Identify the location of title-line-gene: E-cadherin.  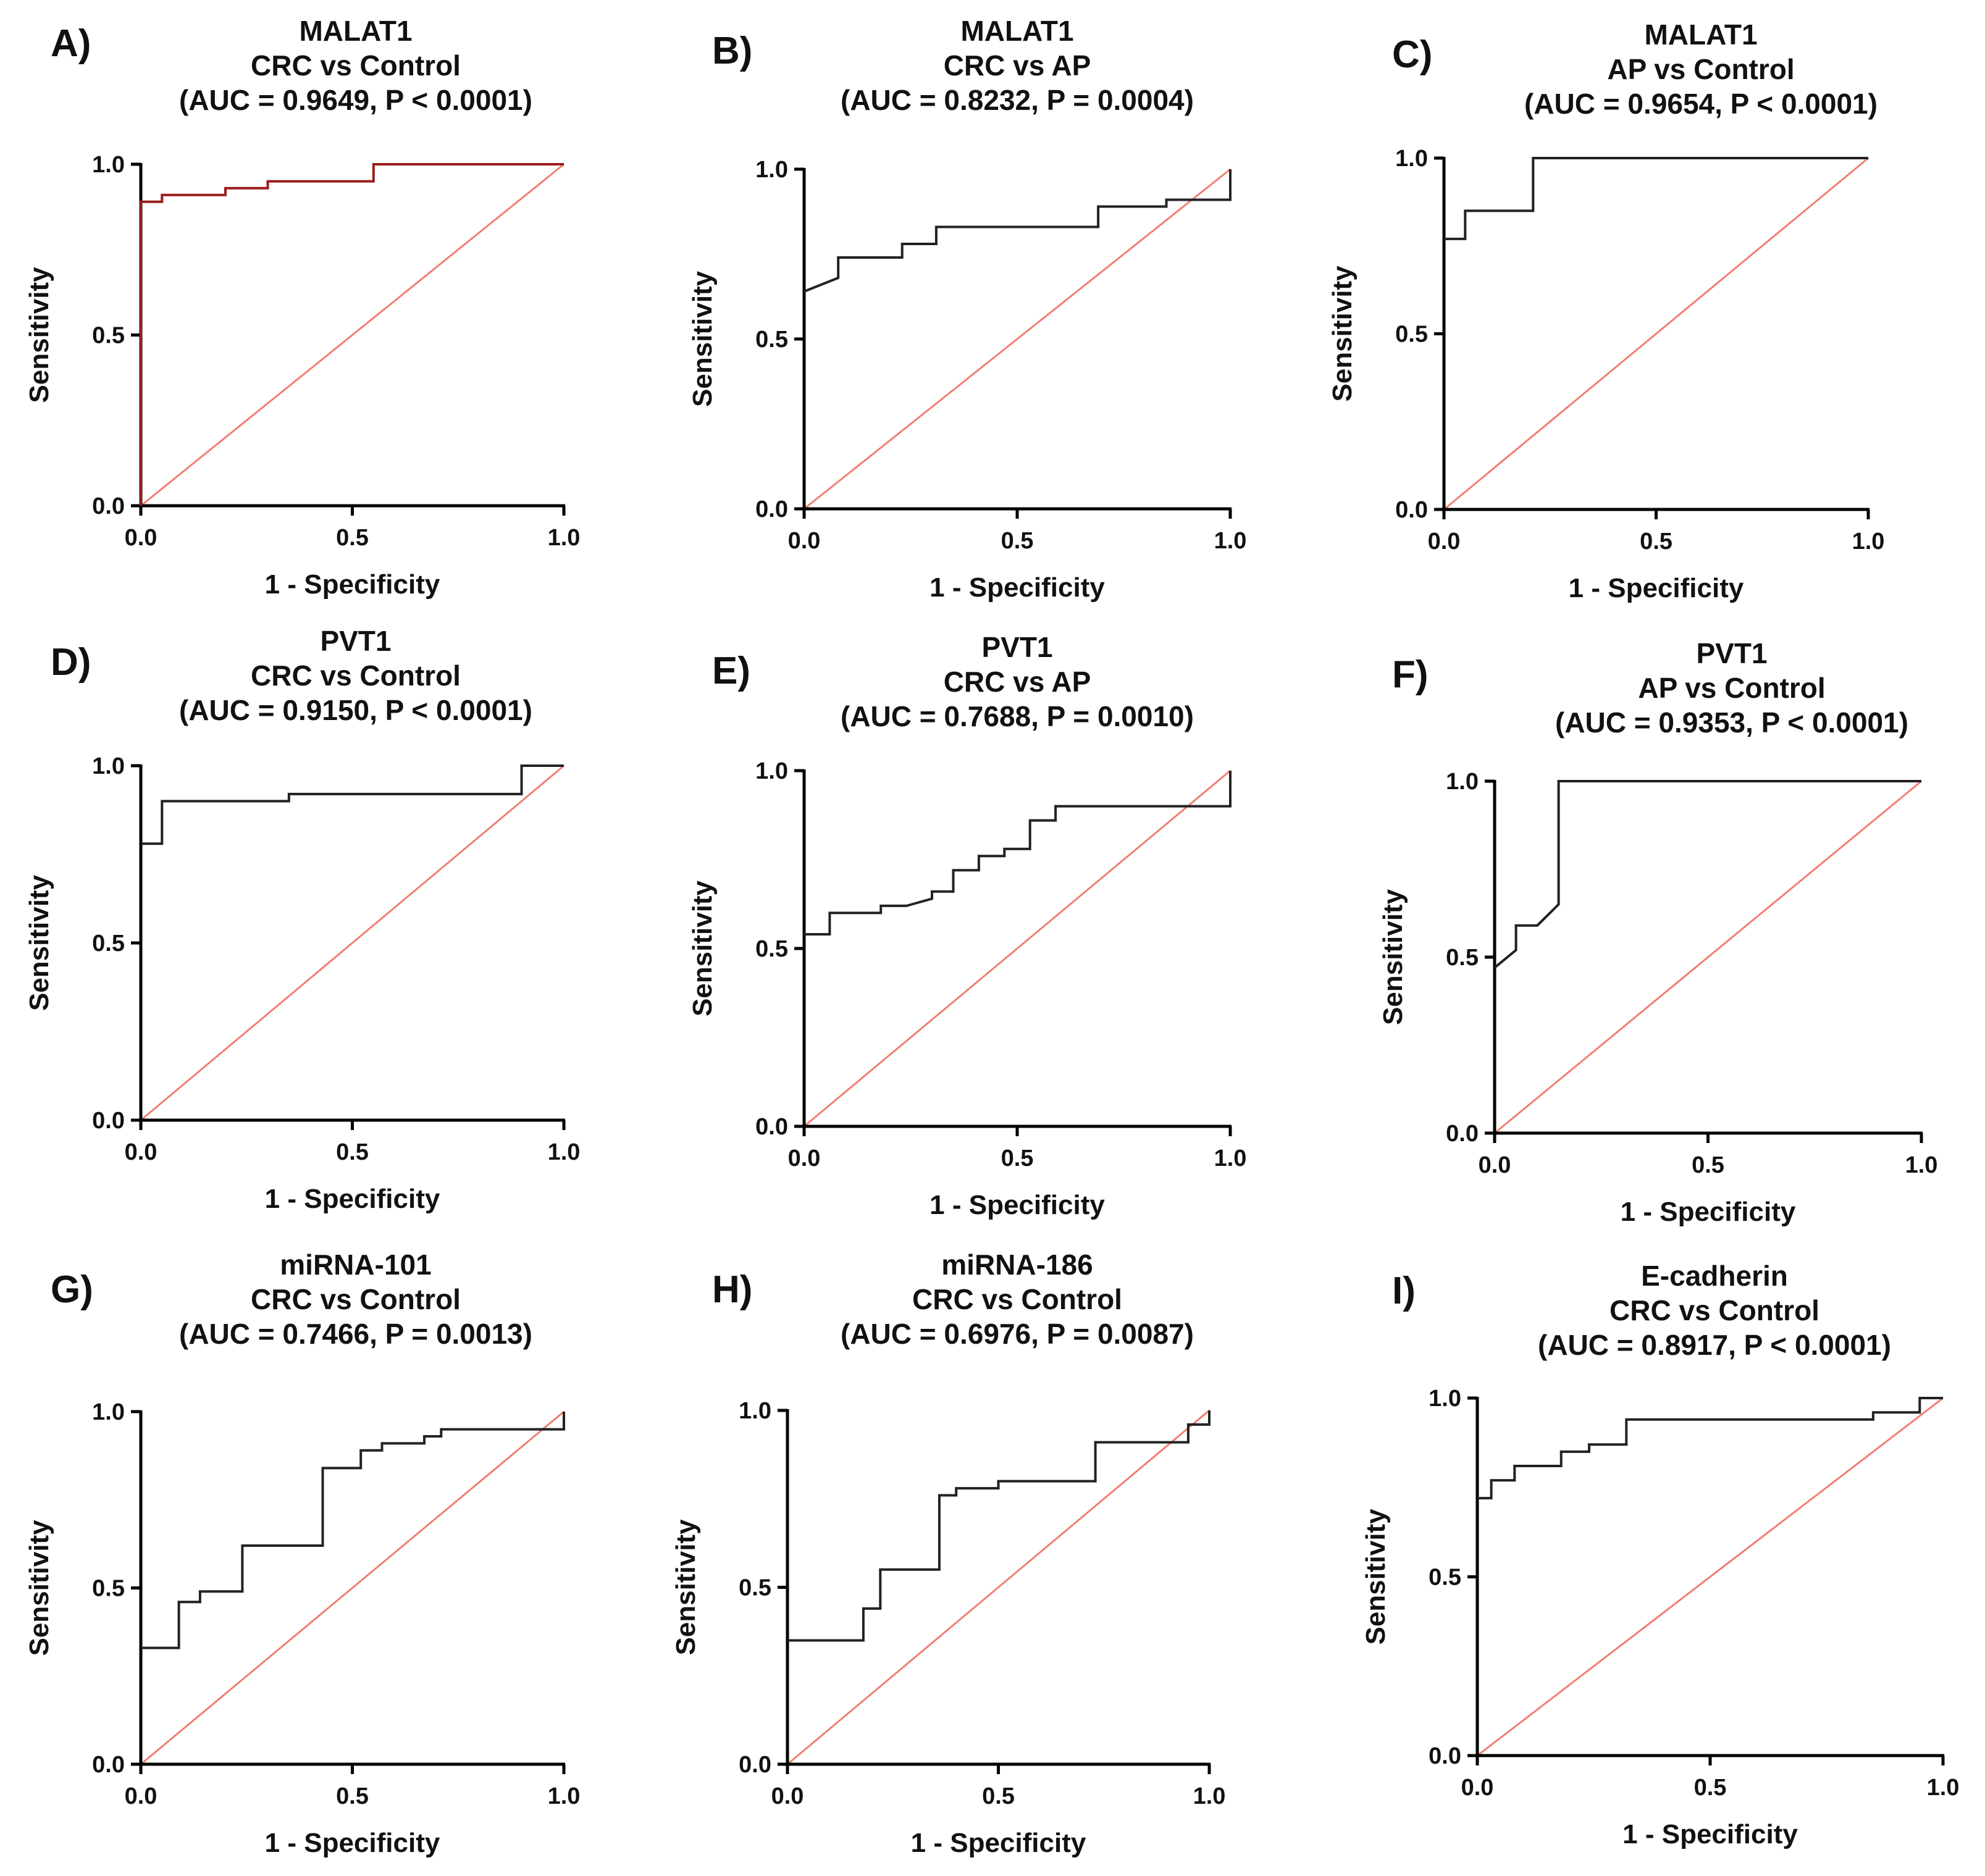
(1714, 1276).